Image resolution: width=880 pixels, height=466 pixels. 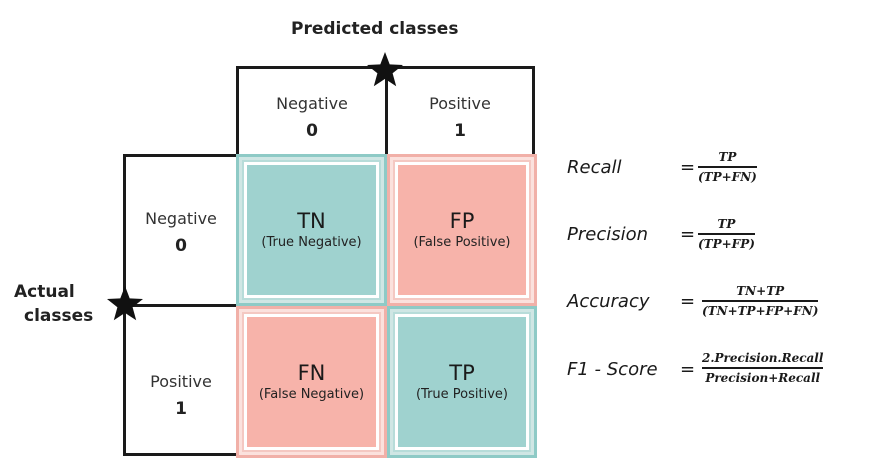 What do you see at coordinates (763, 377) in the screenshot?
I see `f1-score-denominator: Precision+Recall` at bounding box center [763, 377].